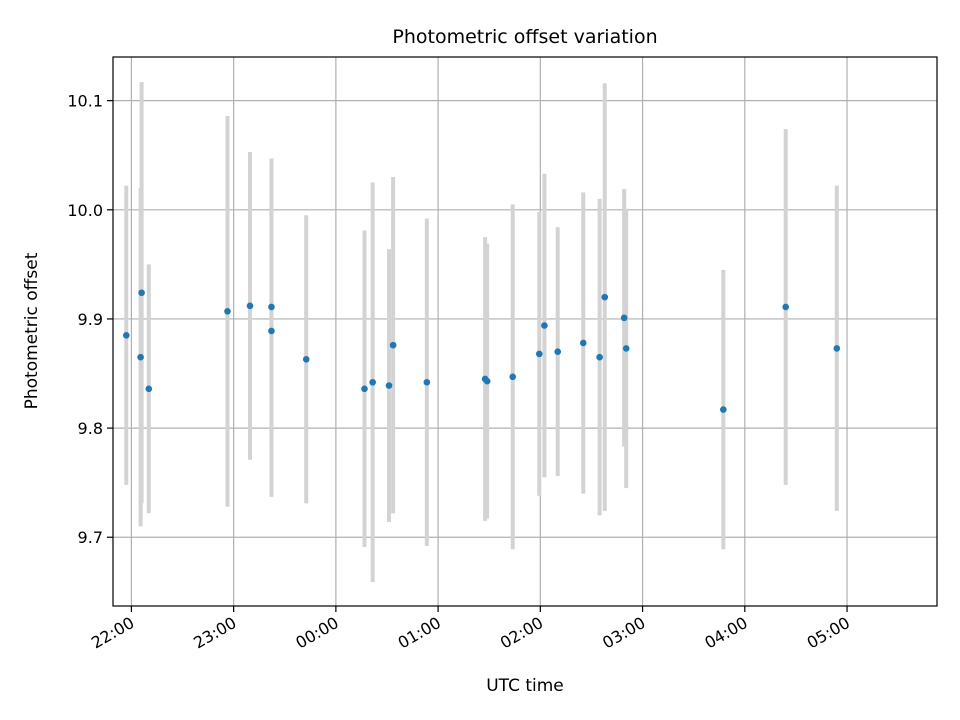 This screenshot has height=720, width=960. Describe the element at coordinates (90, 537) in the screenshot. I see `y-tick-label: 9.7` at that location.